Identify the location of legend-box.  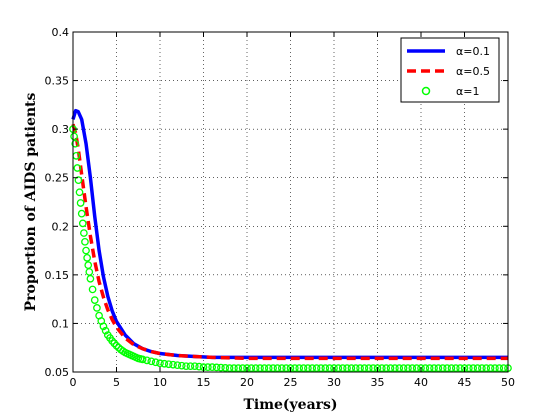
(450, 70).